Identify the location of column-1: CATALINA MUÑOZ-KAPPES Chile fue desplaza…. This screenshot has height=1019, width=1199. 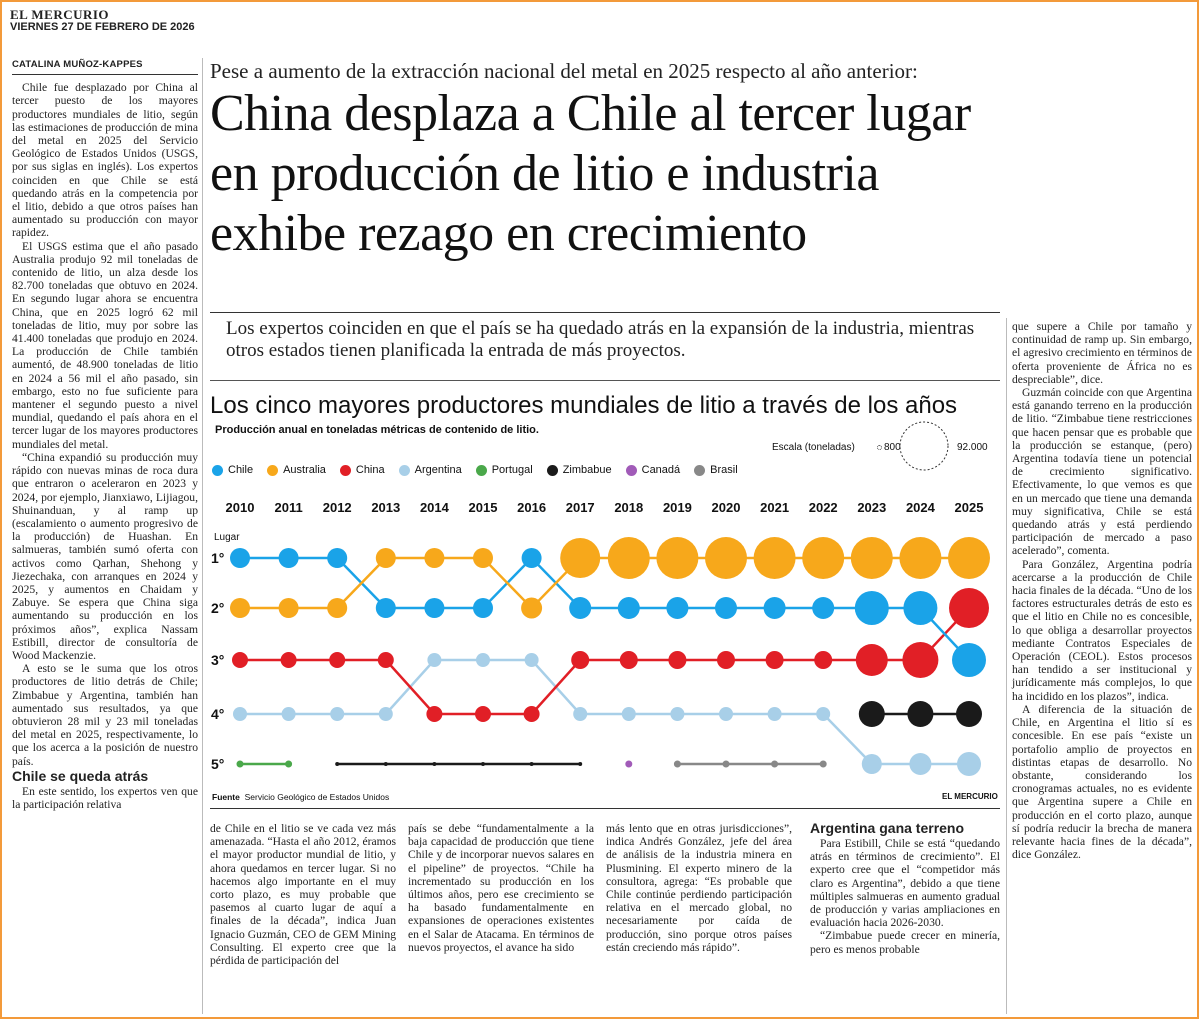
(105, 434).